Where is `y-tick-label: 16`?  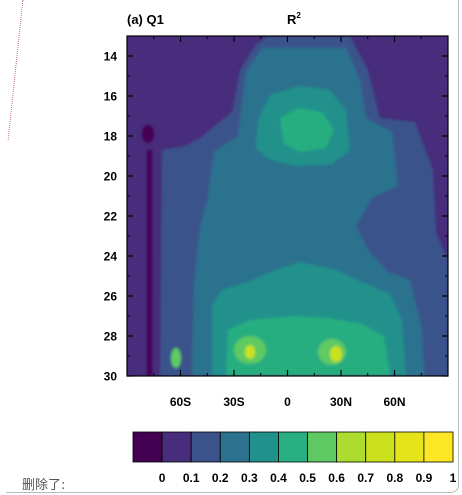
y-tick-label: 16 is located at coordinates (111, 97).